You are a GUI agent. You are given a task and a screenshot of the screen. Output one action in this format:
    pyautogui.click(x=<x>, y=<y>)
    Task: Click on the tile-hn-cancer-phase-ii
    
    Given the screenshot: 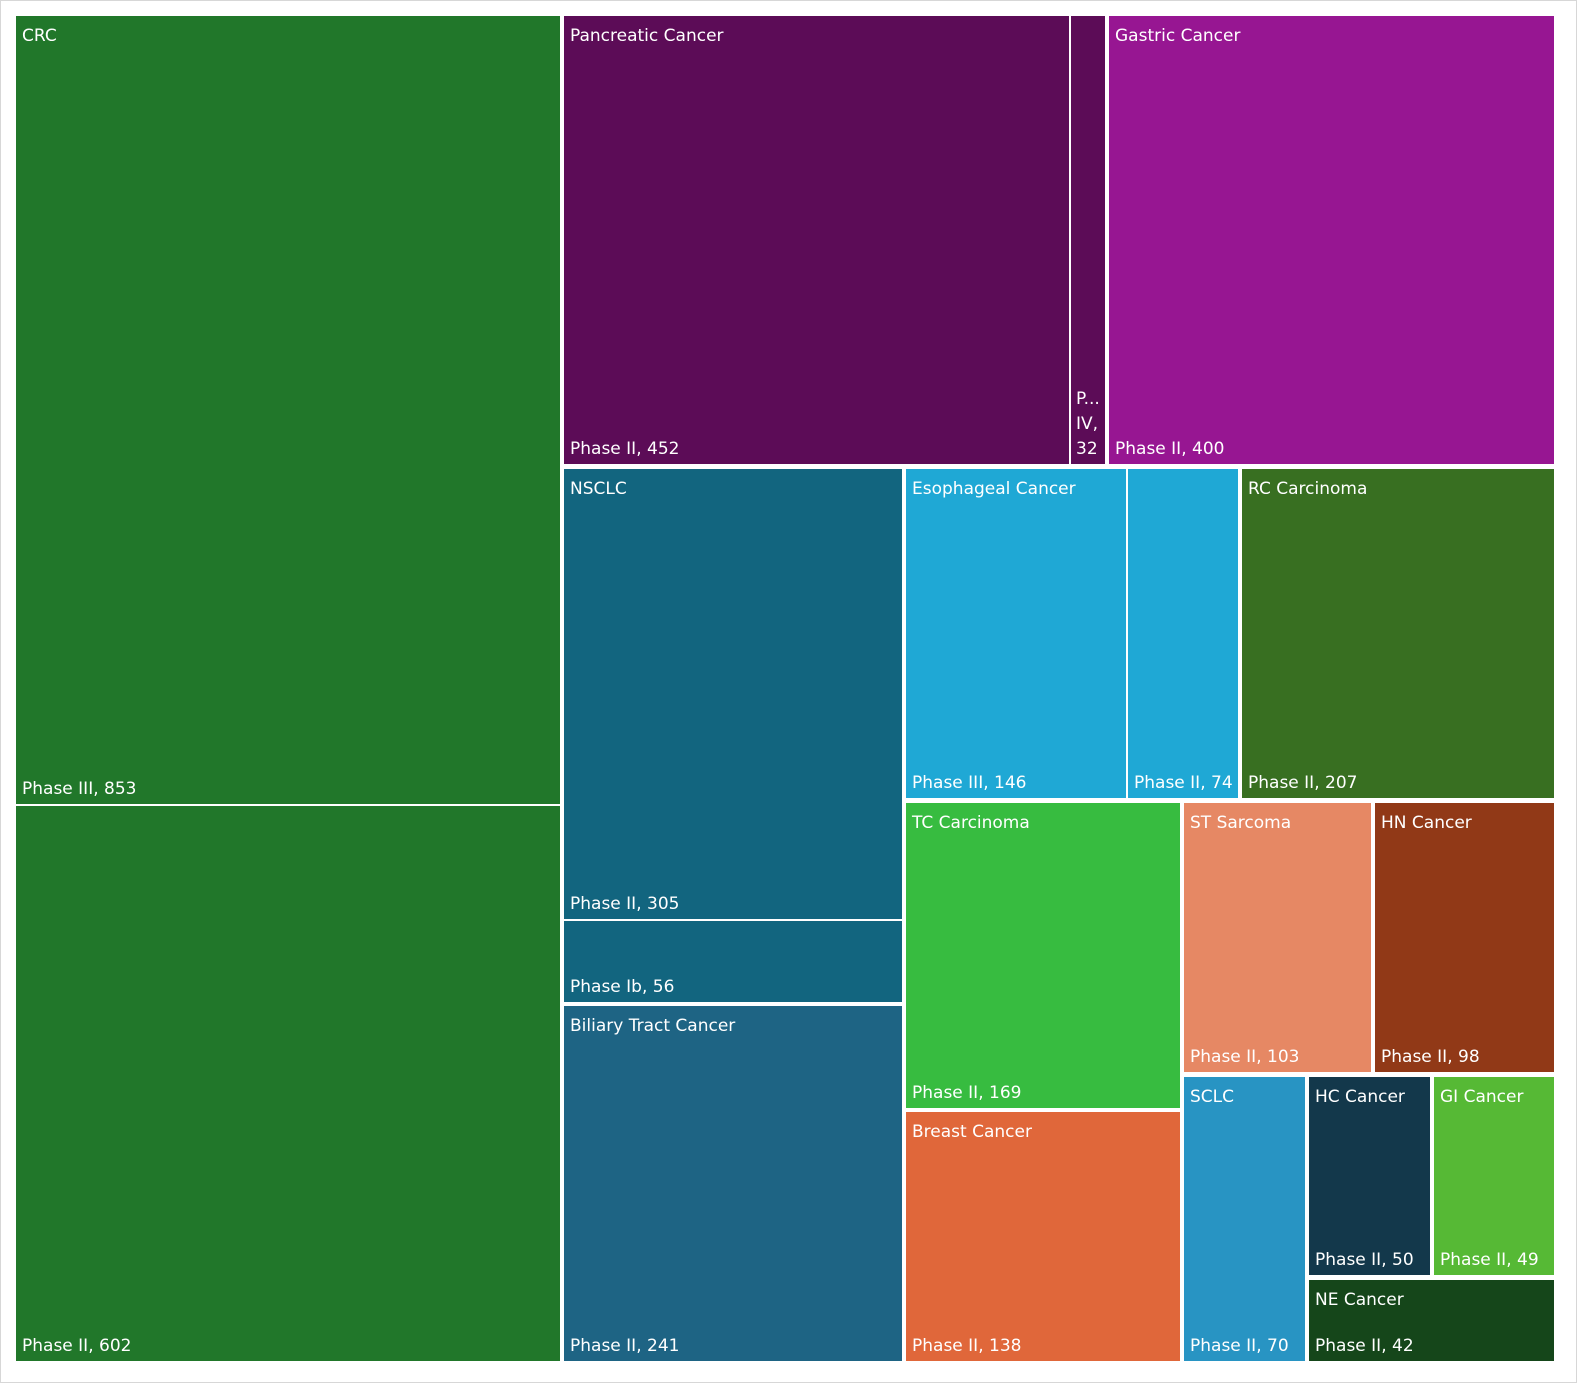 What is the action you would take?
    pyautogui.click(x=1464, y=937)
    